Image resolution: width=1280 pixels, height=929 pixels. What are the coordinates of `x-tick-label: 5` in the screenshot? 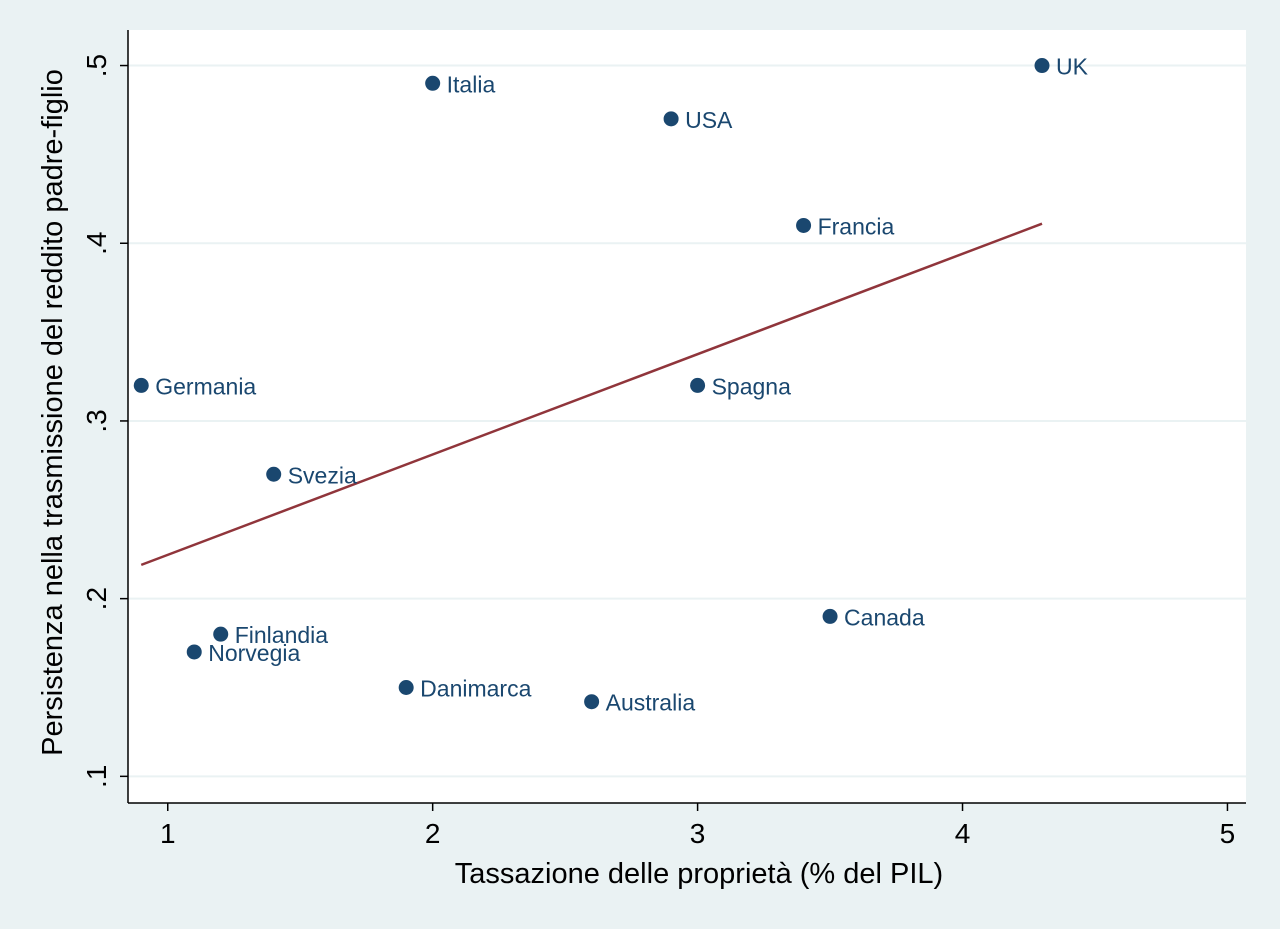 It's located at (1228, 833).